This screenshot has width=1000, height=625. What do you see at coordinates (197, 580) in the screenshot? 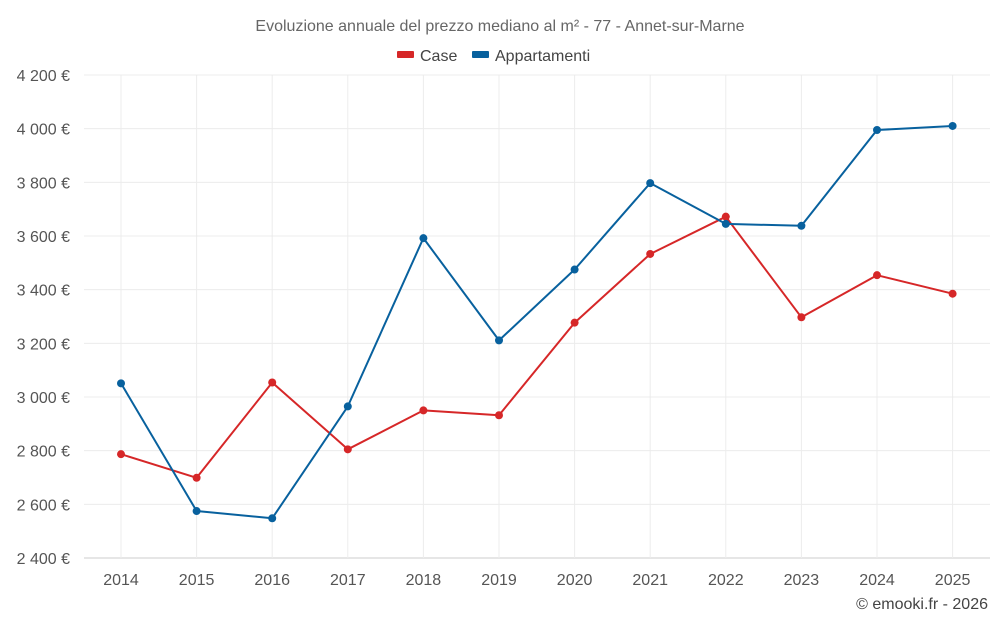
I see `x-tick-label: 2015` at bounding box center [197, 580].